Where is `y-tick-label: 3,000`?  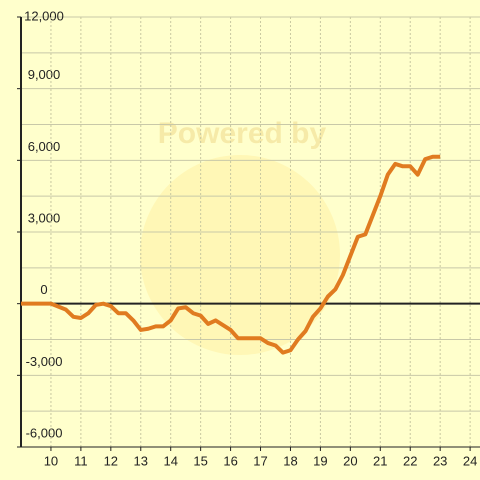
y-tick-label: 3,000 is located at coordinates (44, 217).